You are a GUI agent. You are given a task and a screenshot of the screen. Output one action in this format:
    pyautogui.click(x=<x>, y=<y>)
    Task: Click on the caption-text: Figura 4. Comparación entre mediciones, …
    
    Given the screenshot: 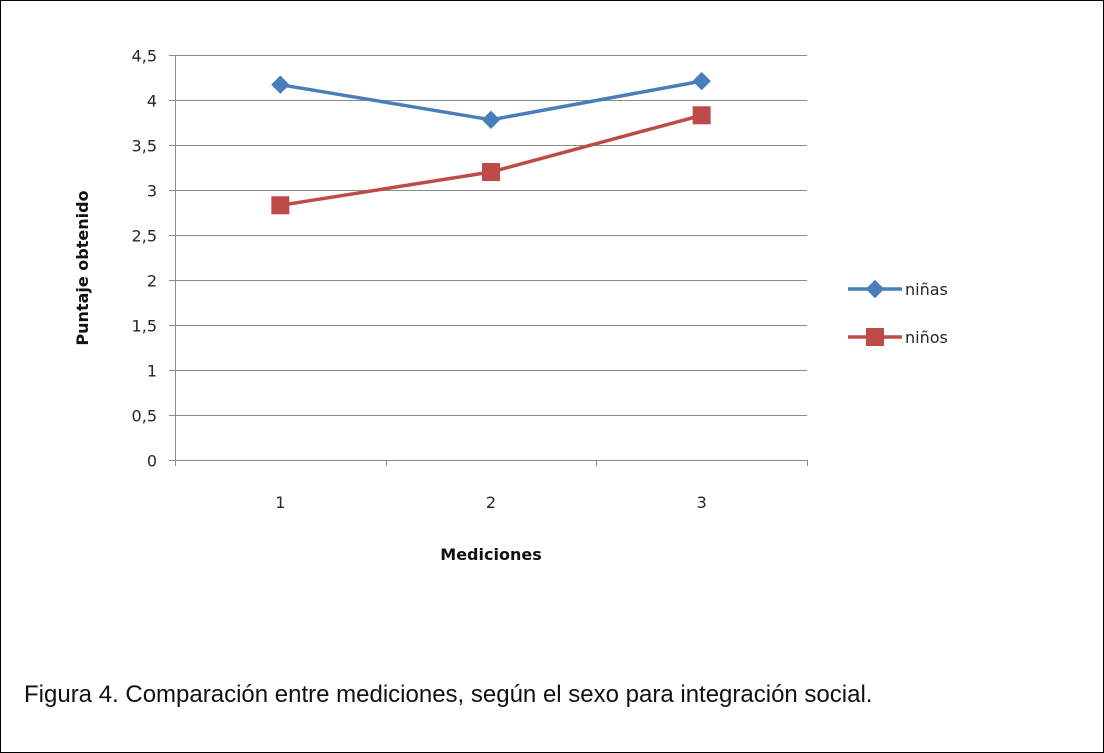 What is the action you would take?
    pyautogui.click(x=448, y=694)
    